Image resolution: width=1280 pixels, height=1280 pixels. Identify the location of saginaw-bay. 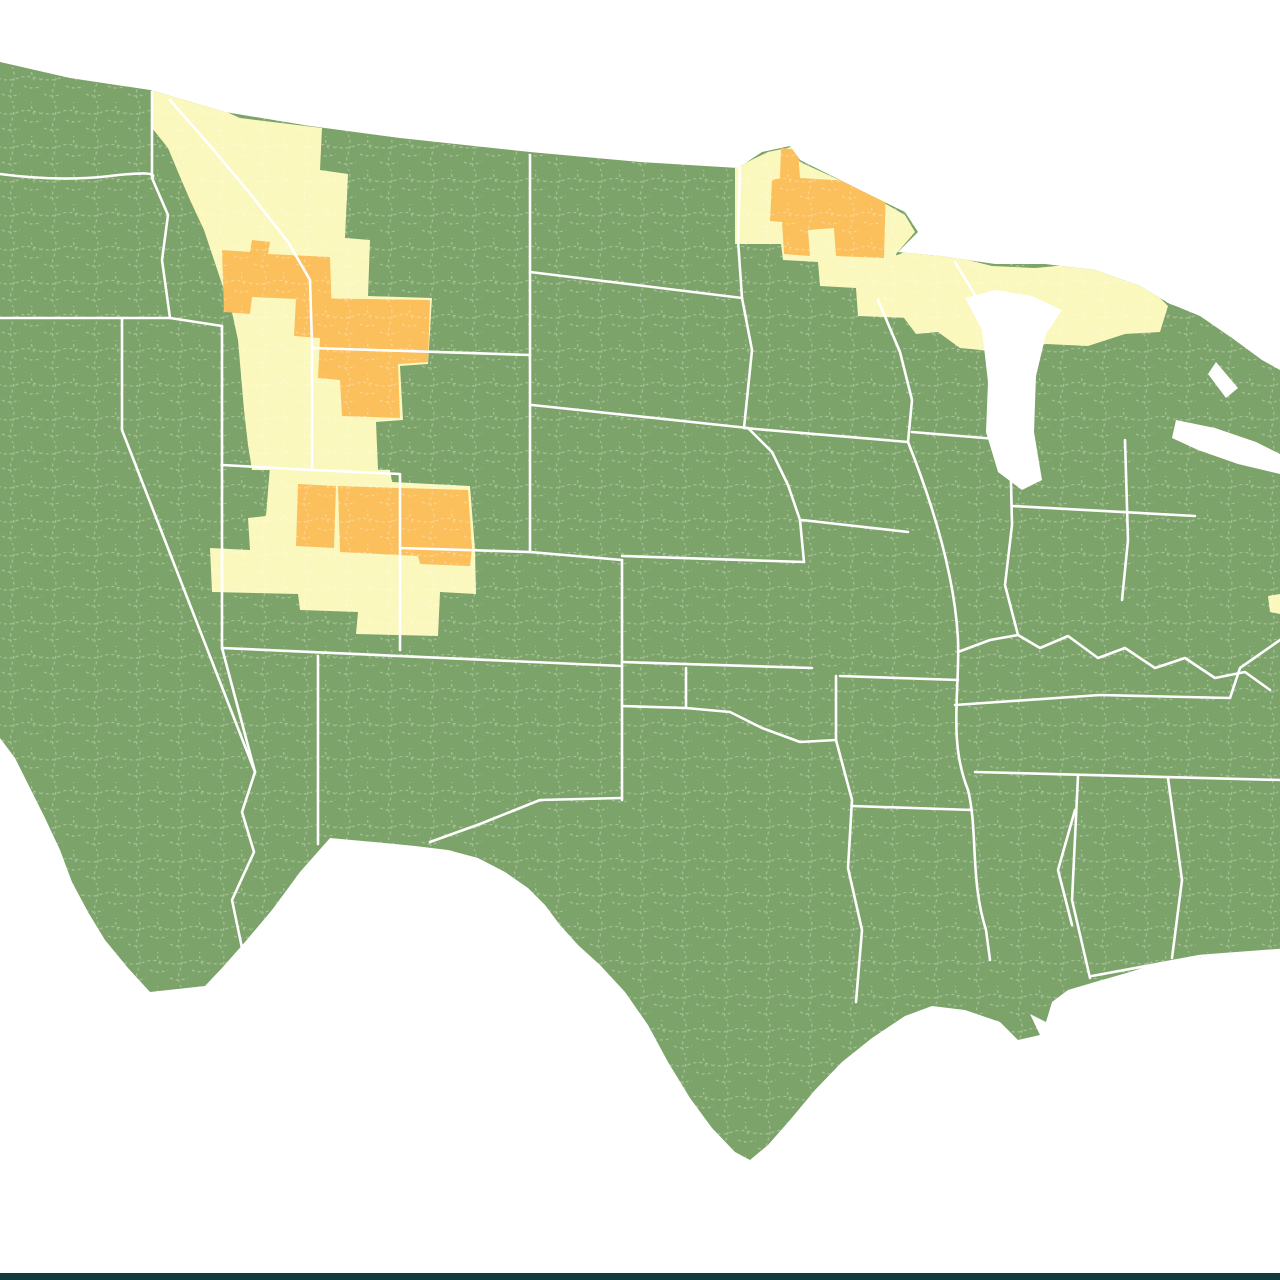
(1223, 380).